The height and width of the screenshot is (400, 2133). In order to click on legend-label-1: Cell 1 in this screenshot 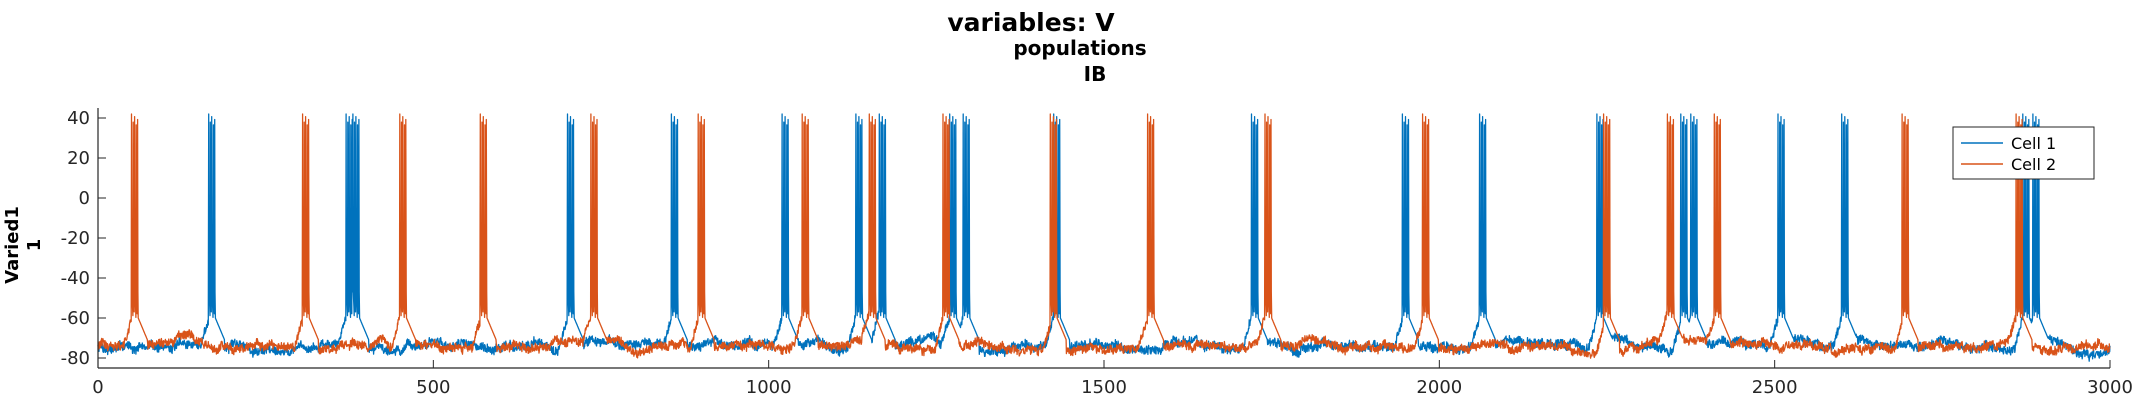, I will do `click(2033, 143)`.